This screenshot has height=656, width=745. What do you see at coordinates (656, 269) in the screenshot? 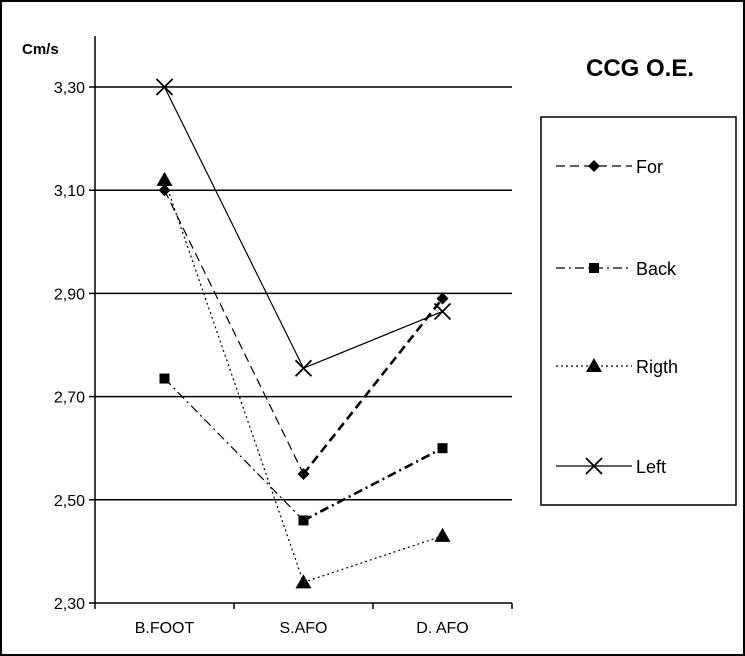
I see `legend-label: Back` at bounding box center [656, 269].